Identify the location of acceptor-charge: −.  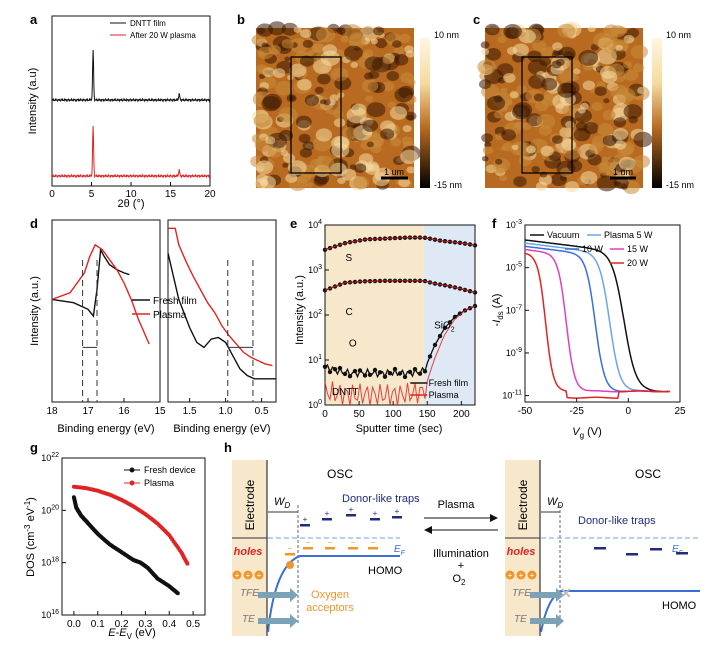
(330, 542).